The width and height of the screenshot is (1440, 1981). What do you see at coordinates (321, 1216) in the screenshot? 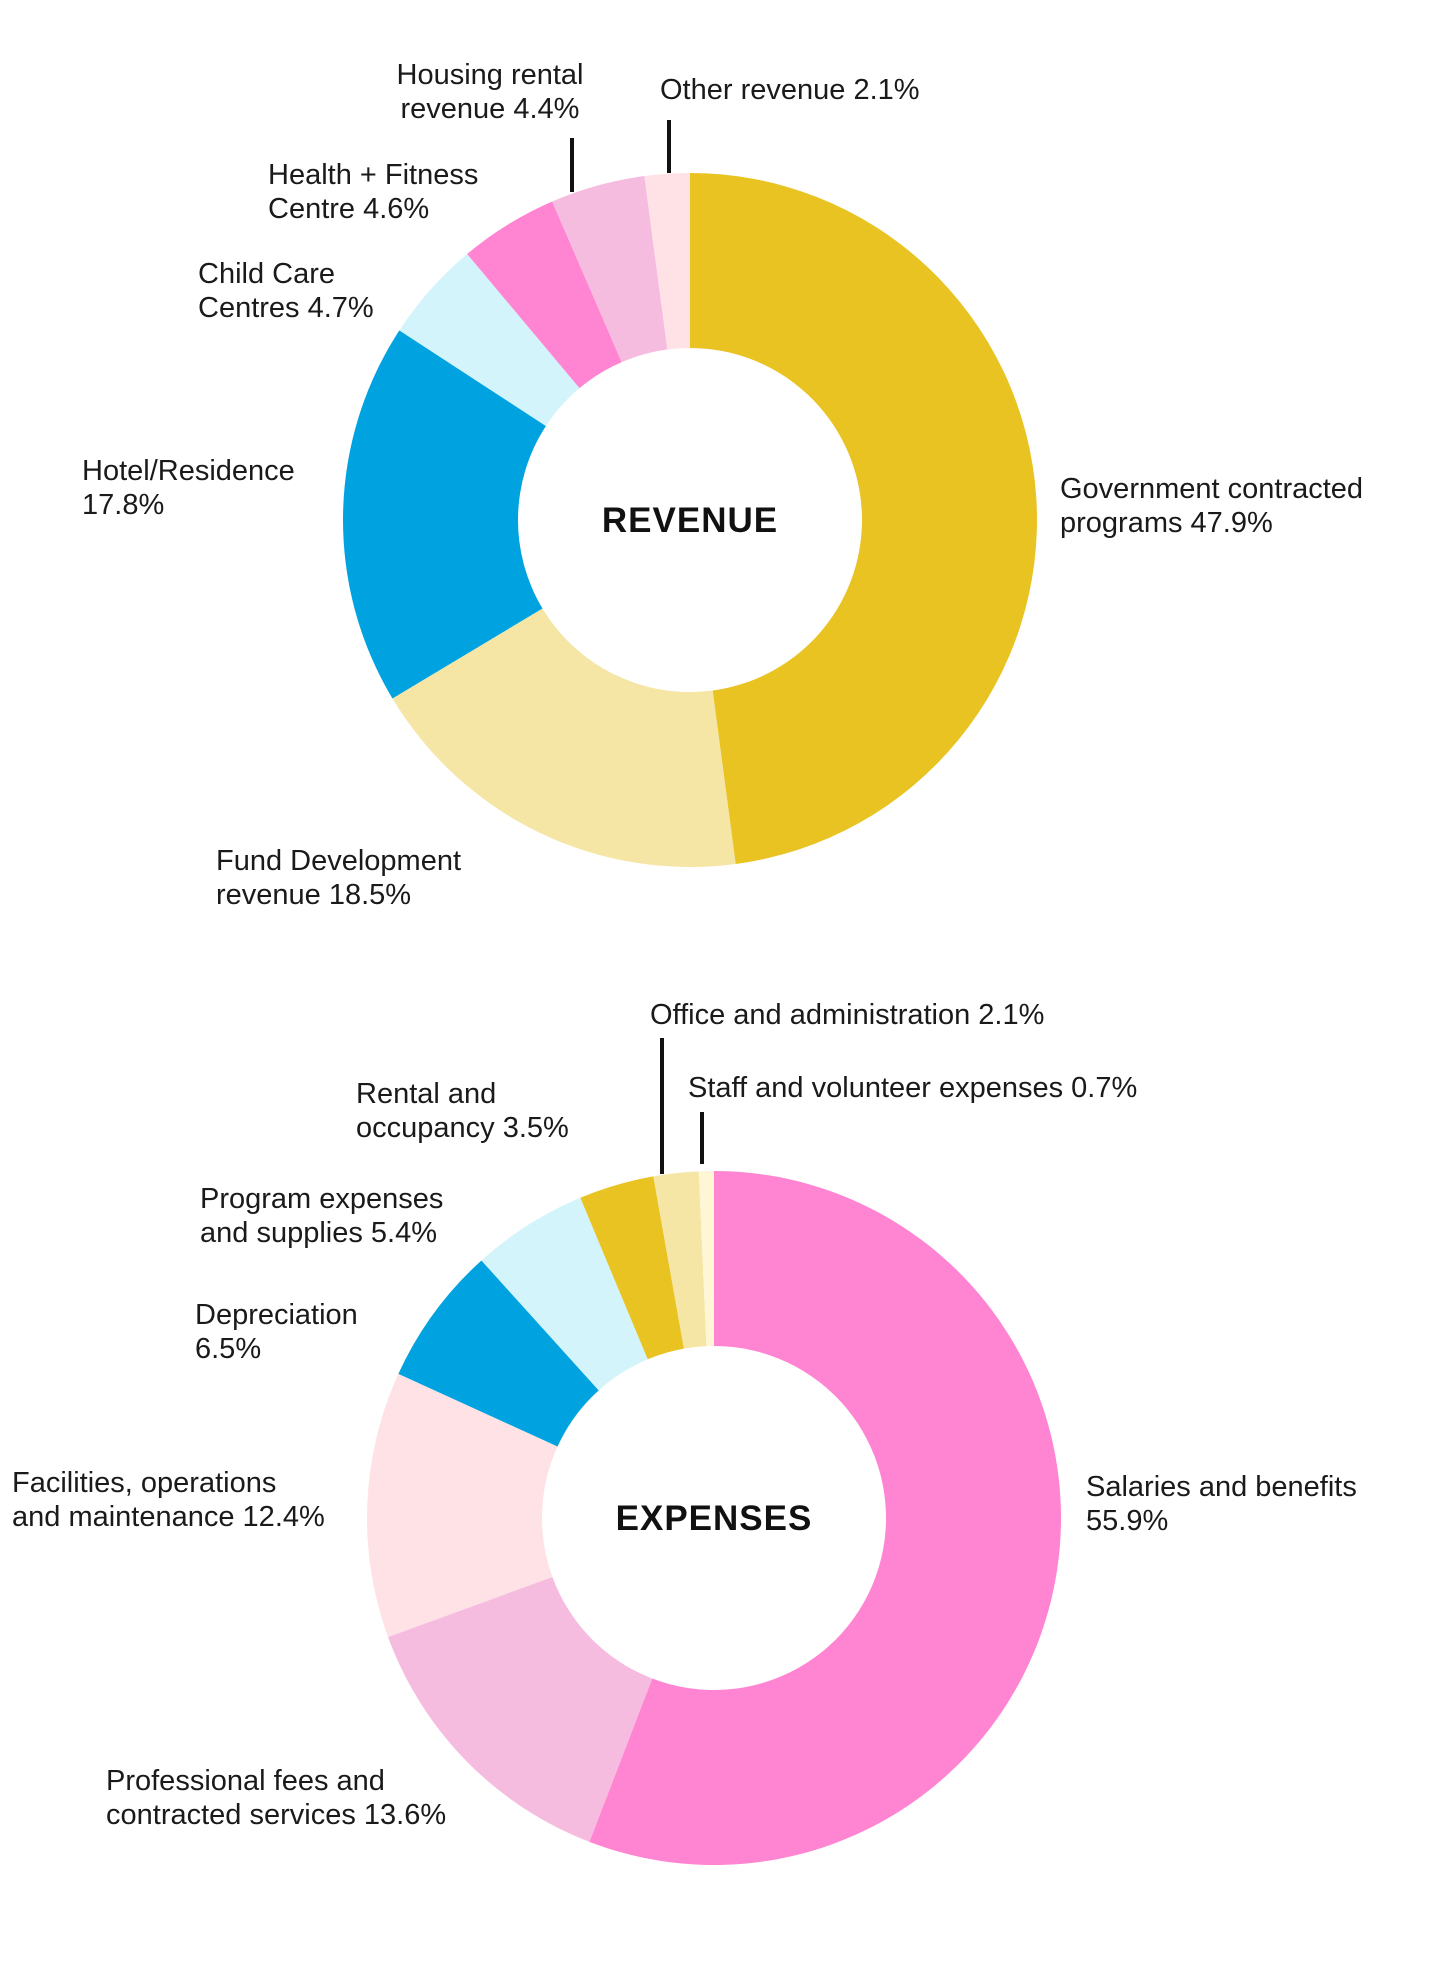
I see `expenses-label-program-expenses-and-supplies: Program expenses and supplies 5.4%` at bounding box center [321, 1216].